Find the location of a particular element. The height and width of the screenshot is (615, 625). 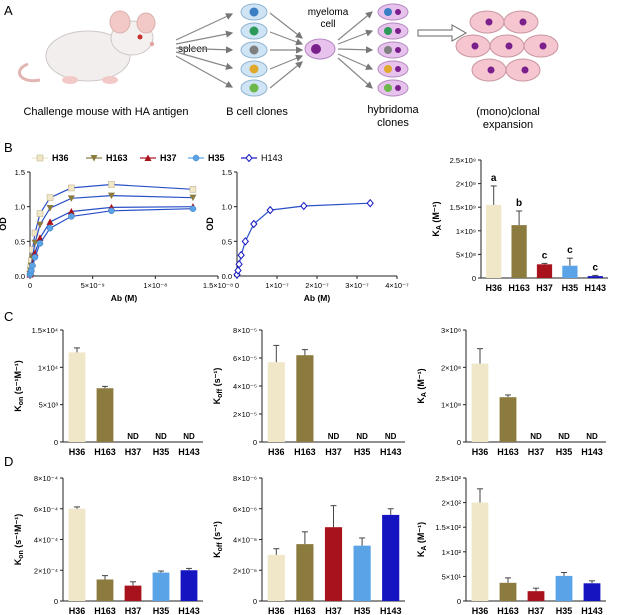

caption-hybridoma-1: hybridoma is located at coordinates (393, 110).